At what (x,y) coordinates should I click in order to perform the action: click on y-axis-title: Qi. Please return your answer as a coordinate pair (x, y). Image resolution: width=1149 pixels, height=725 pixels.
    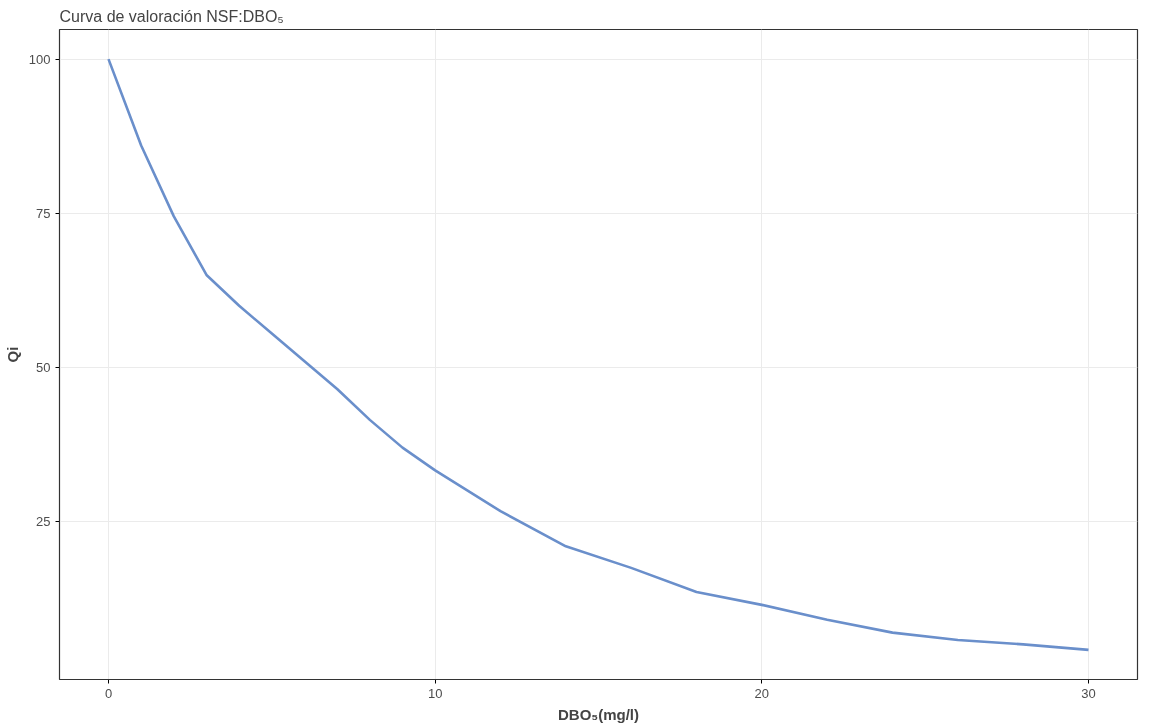
    Looking at the image, I should click on (12, 354).